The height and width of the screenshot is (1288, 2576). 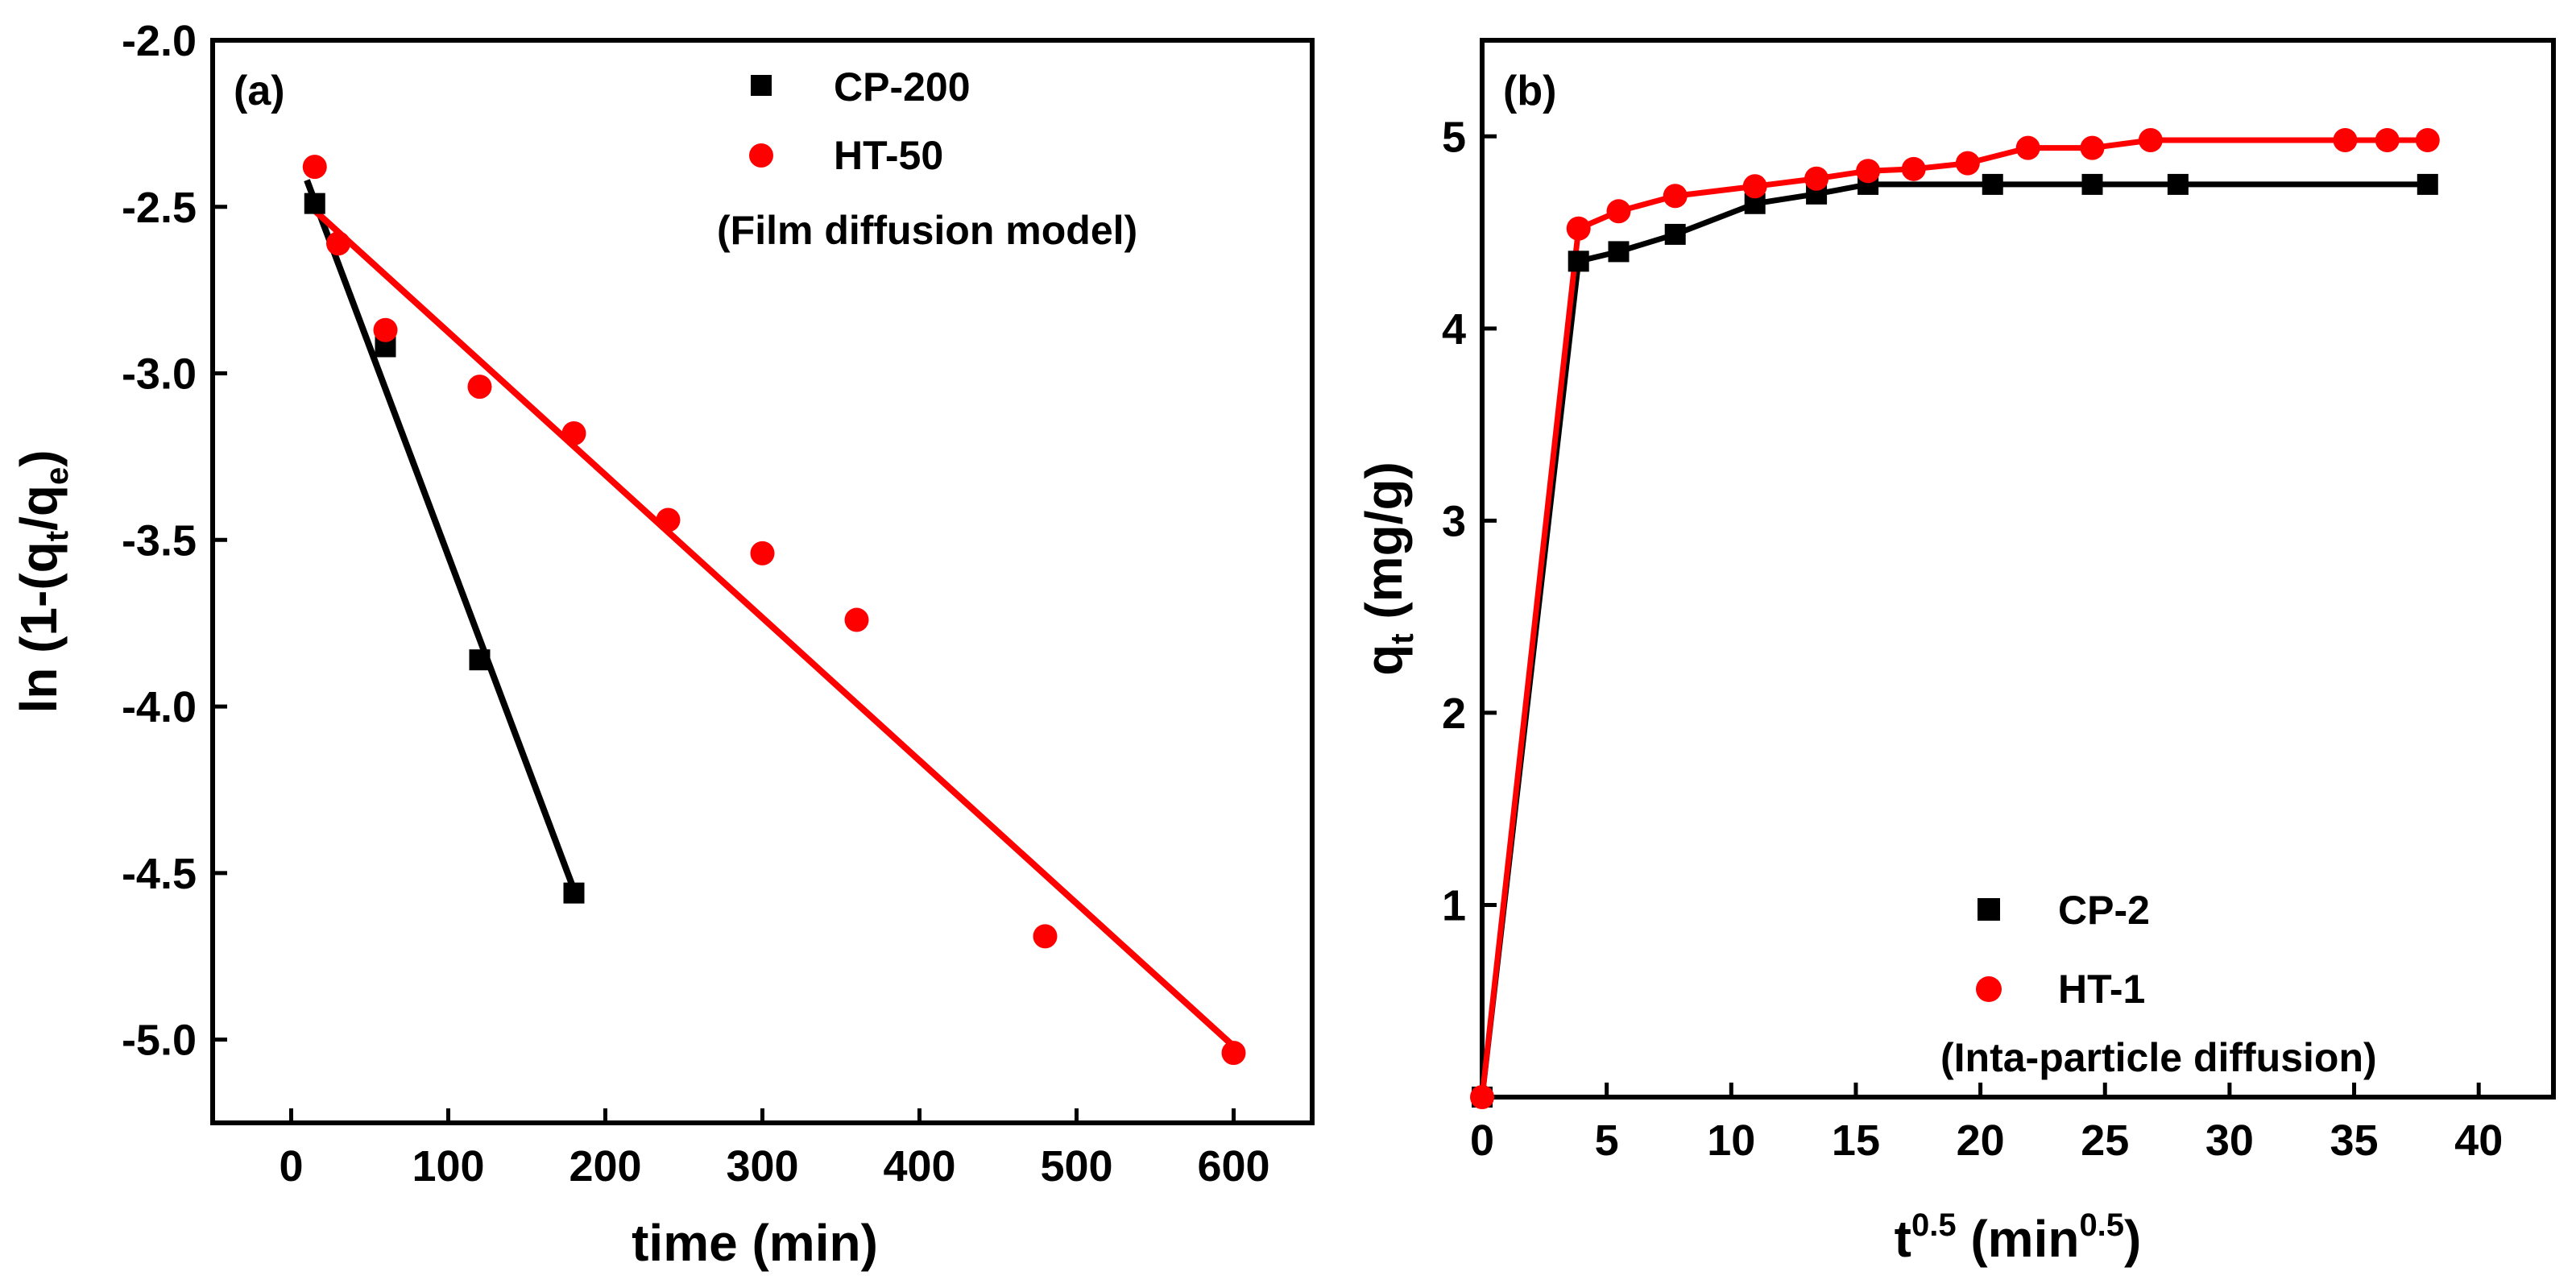 I want to click on axis-1-x-tick-label: 40, so click(x=2478, y=1140).